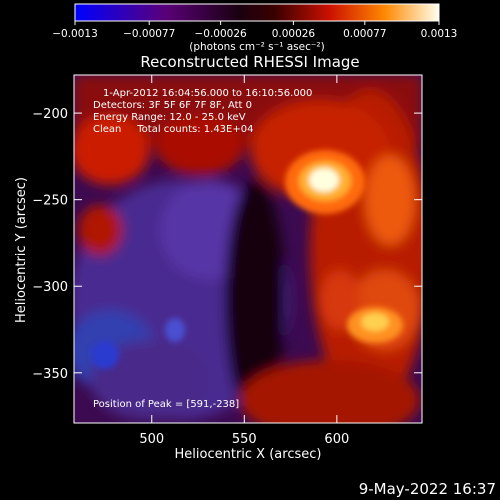 This screenshot has width=500, height=500. What do you see at coordinates (249, 62) in the screenshot?
I see `chart-title: Reconstructed RHESSI Image` at bounding box center [249, 62].